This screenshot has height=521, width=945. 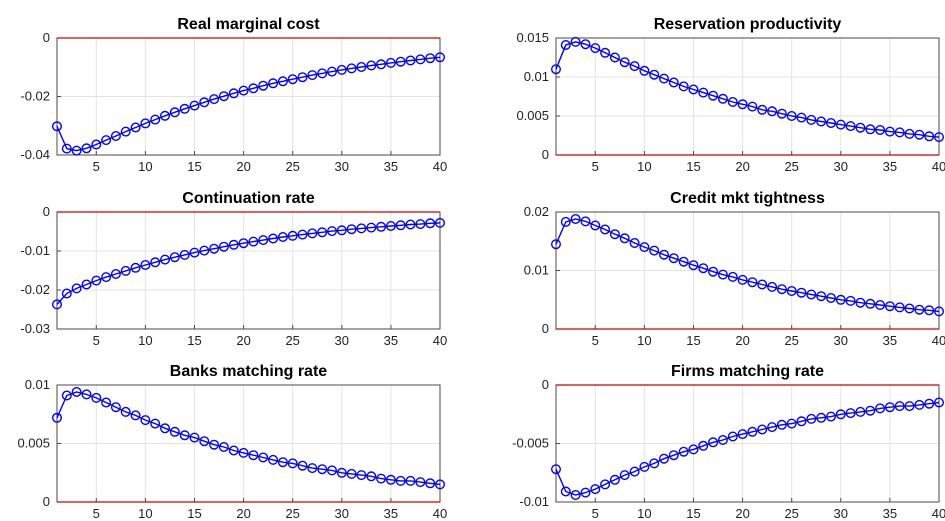 What do you see at coordinates (747, 371) in the screenshot?
I see `chart-title: Firms matching rate` at bounding box center [747, 371].